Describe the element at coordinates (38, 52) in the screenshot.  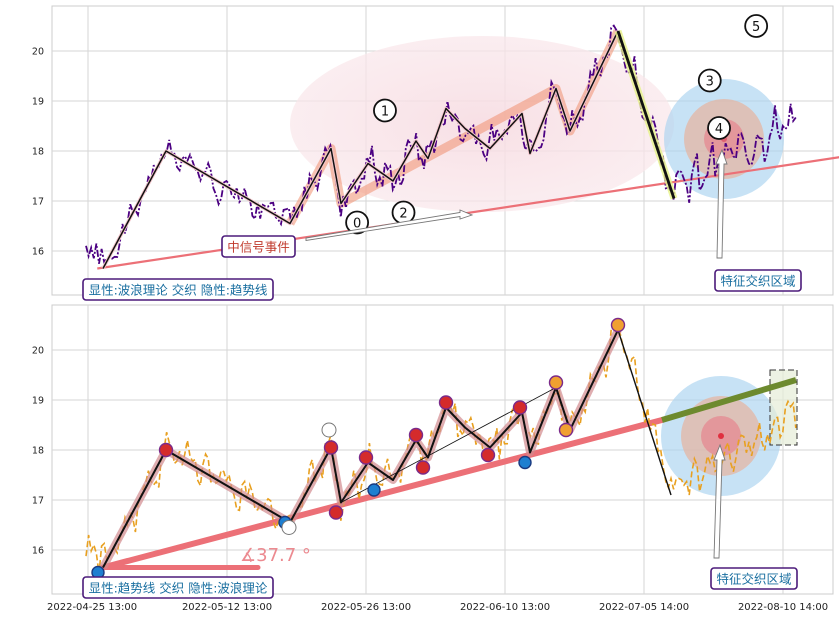
I see `top-y-tick-label: 20` at that location.